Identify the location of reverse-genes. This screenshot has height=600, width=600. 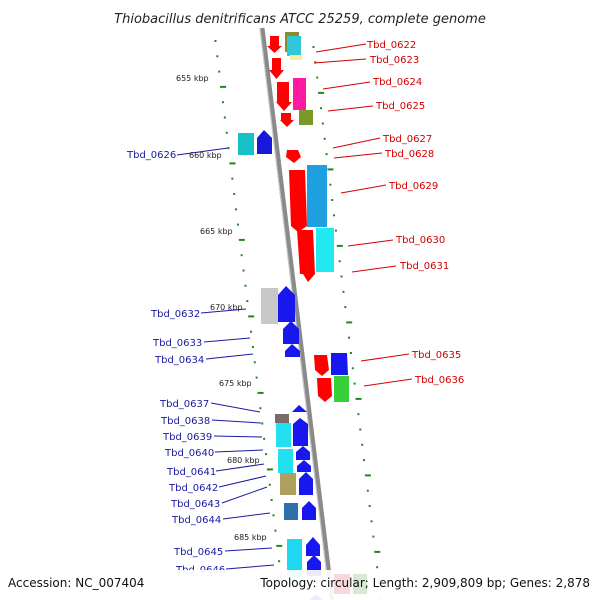
(280, 365).